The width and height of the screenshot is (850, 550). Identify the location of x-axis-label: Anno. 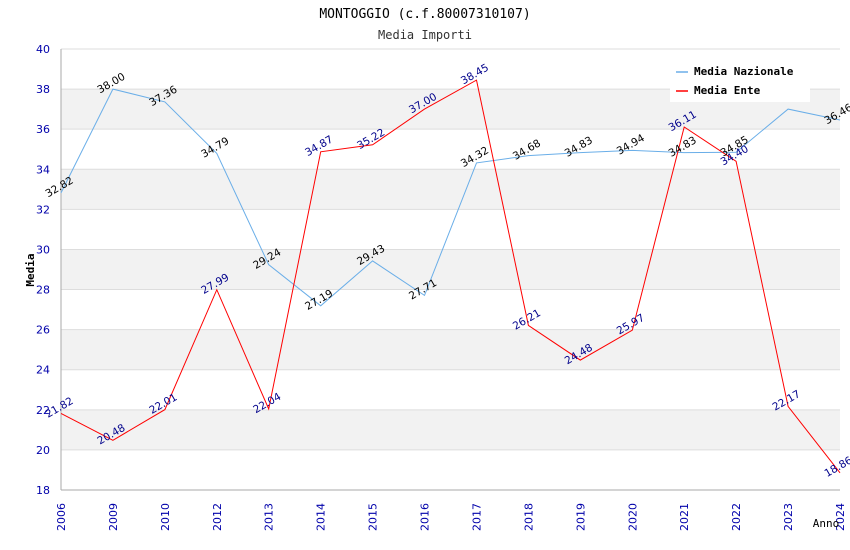
(826, 523).